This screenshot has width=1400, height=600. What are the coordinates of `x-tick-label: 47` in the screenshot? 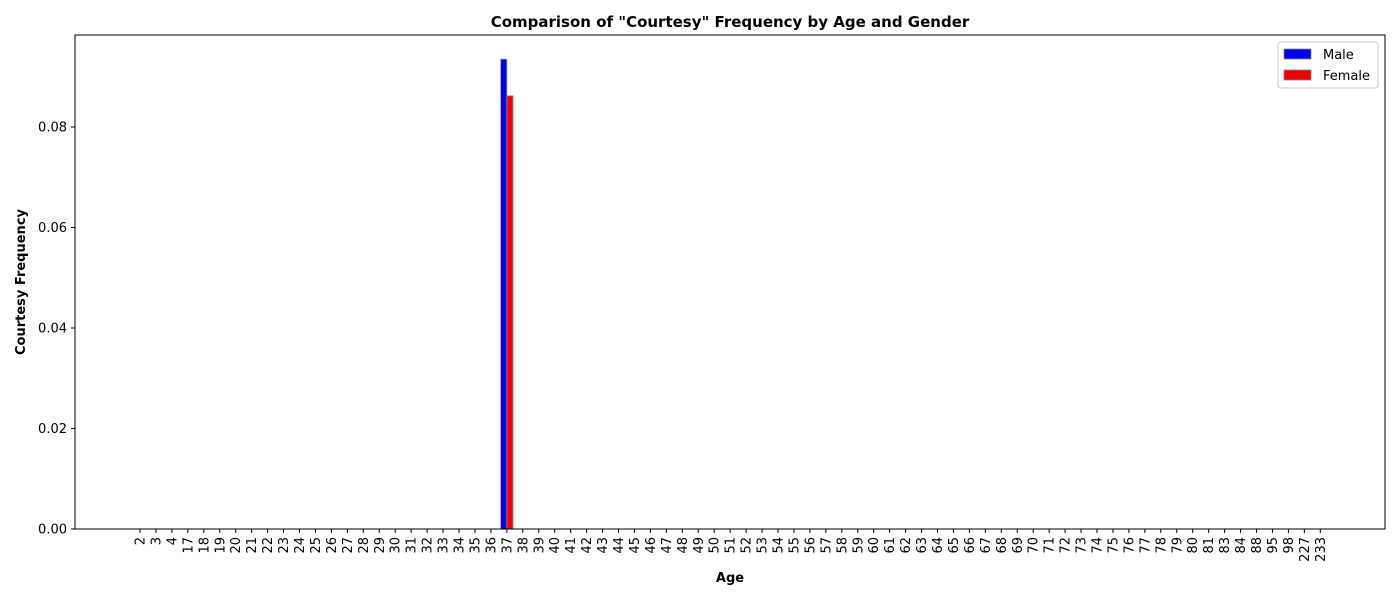 It's located at (667, 545).